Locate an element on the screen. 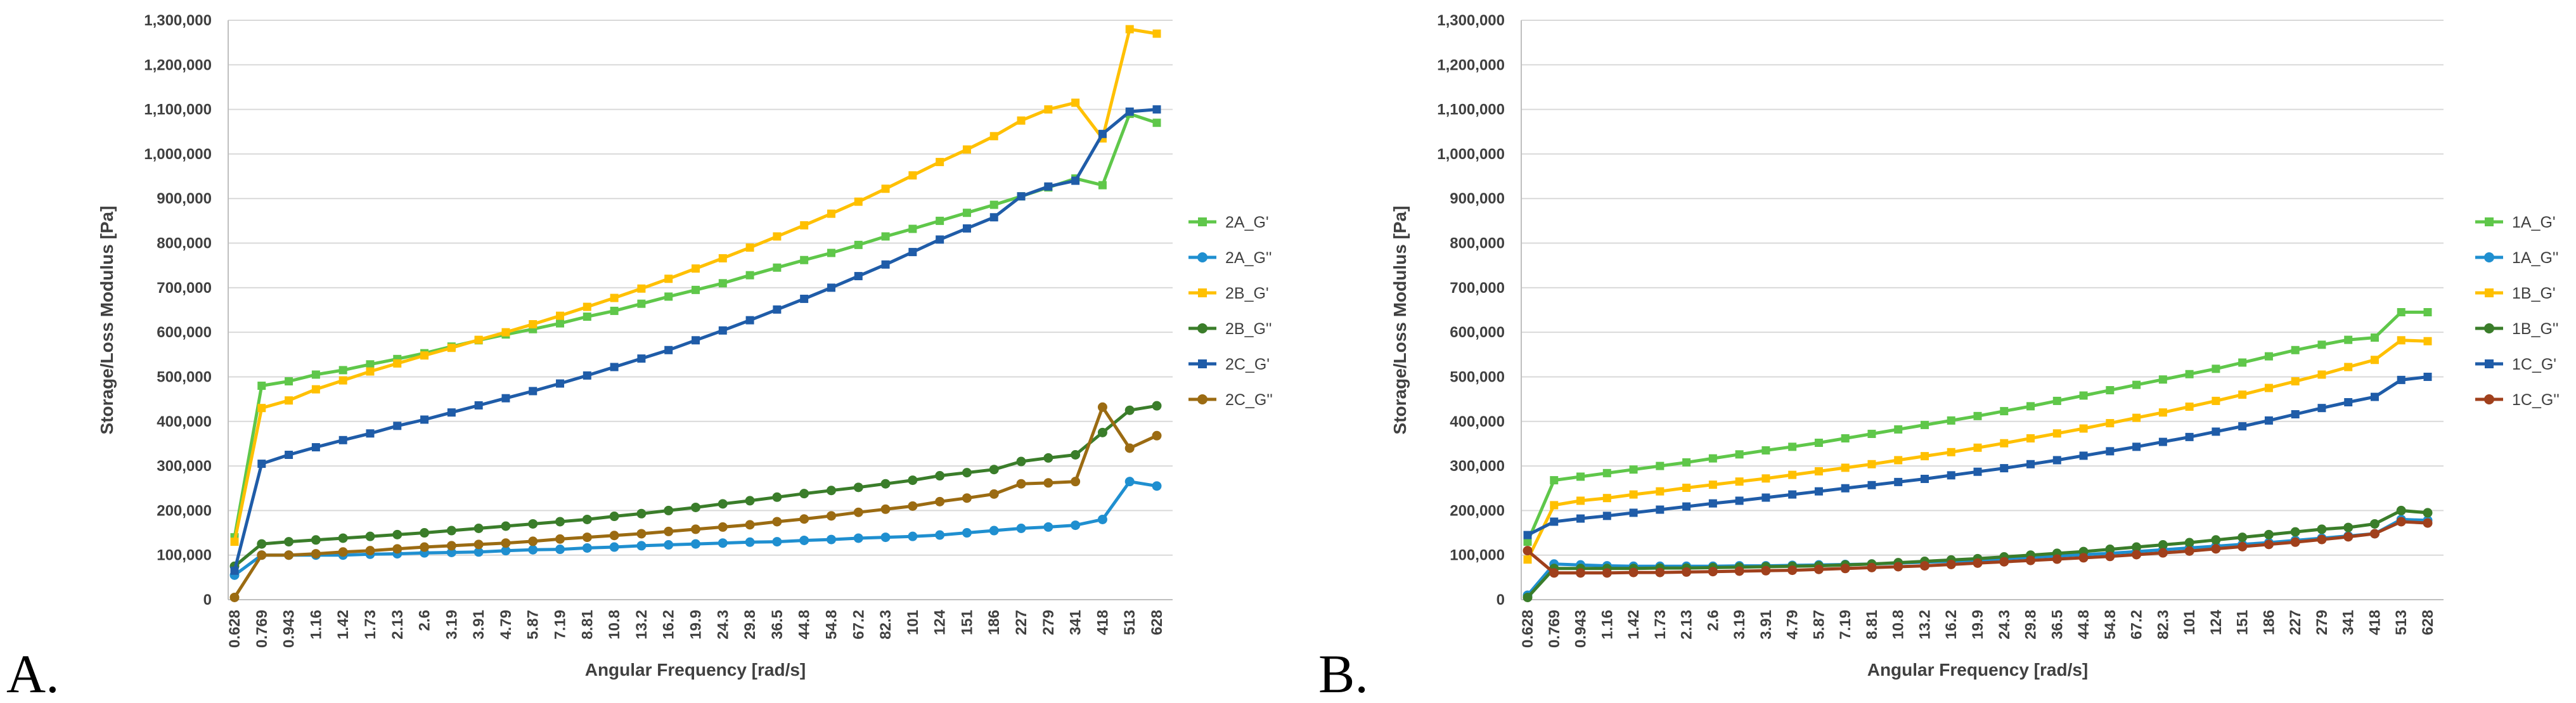 The height and width of the screenshot is (703, 2576). y-tick-label: 1,200,000 is located at coordinates (178, 65).